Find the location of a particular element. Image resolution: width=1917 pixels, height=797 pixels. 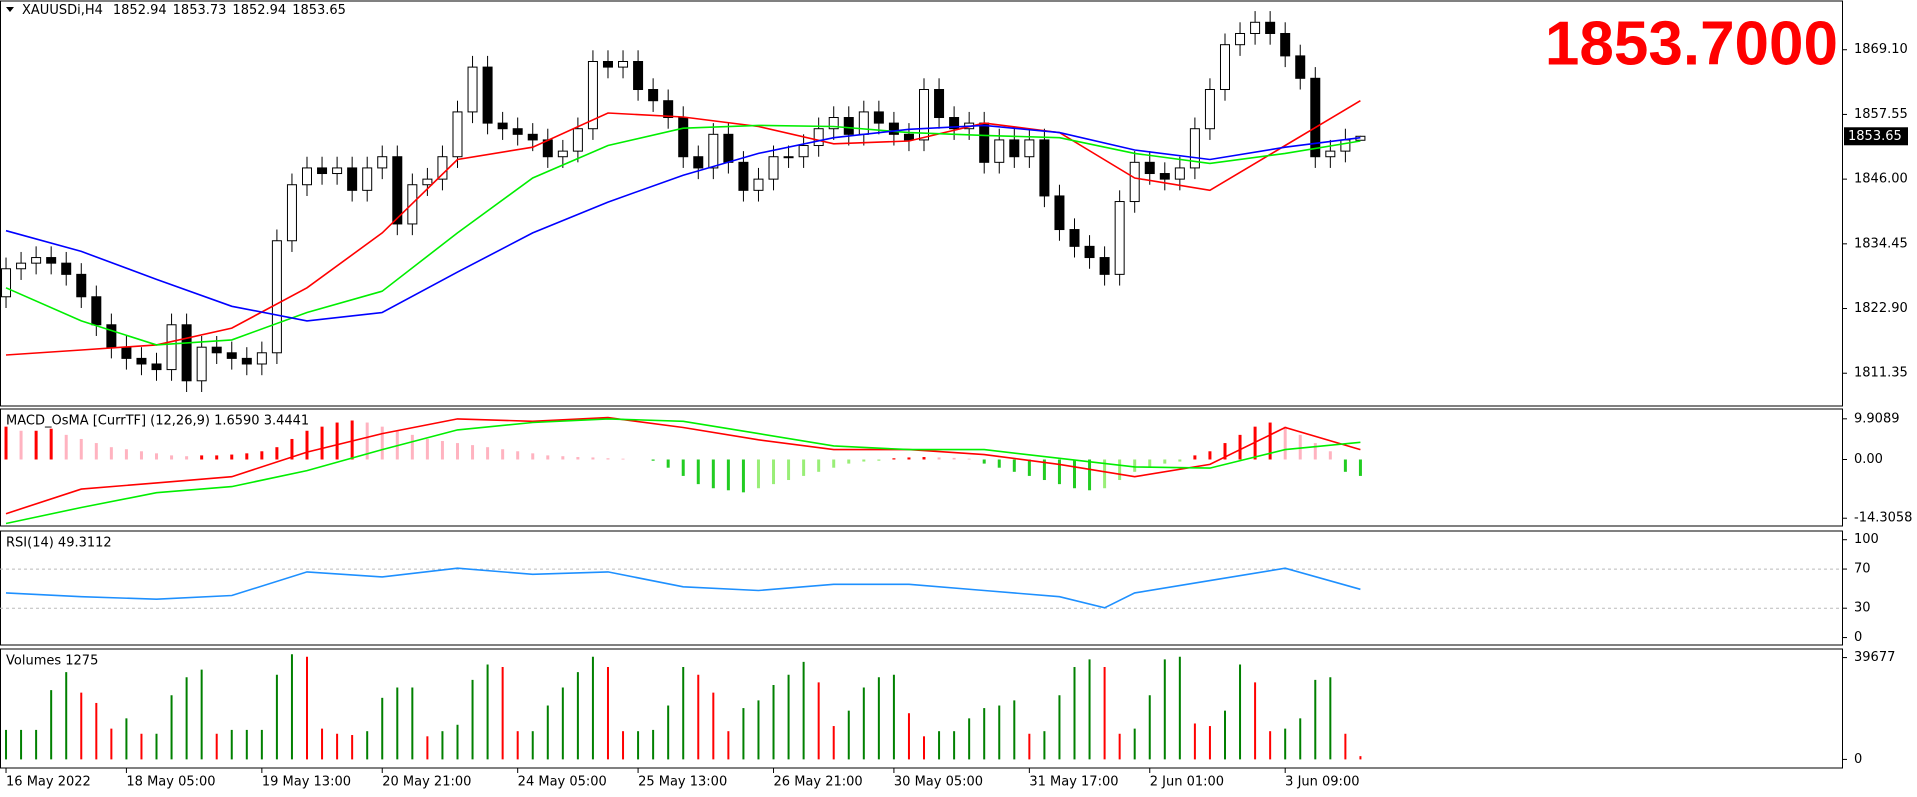

x-tick-label: 31 May 17:00 is located at coordinates (1073, 782).